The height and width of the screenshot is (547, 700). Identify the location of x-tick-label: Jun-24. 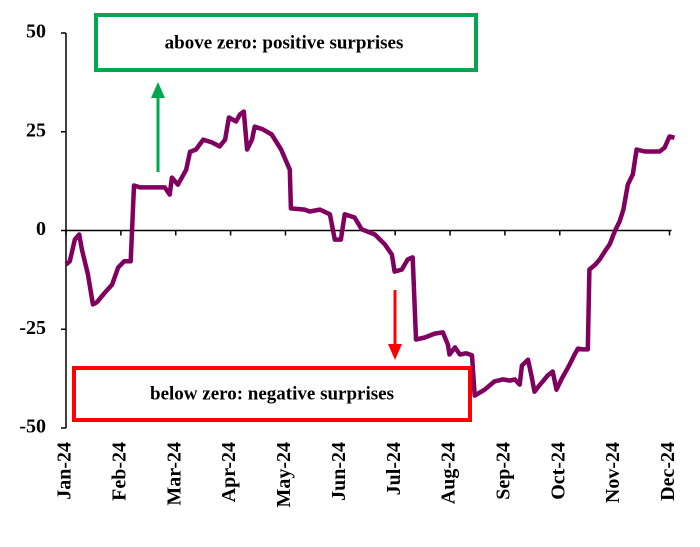
(339, 471).